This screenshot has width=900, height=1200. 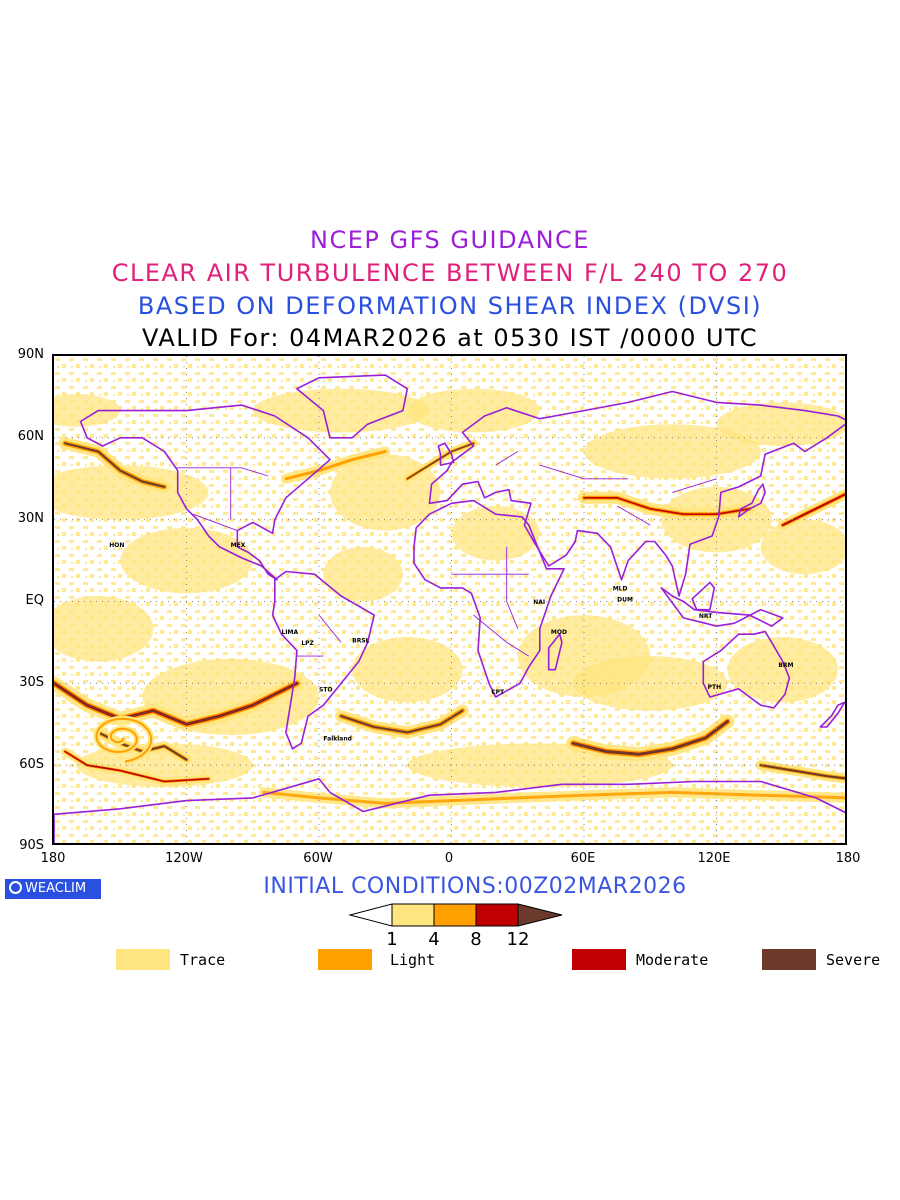 I want to click on lon-label-120e: 120E, so click(x=714, y=858).